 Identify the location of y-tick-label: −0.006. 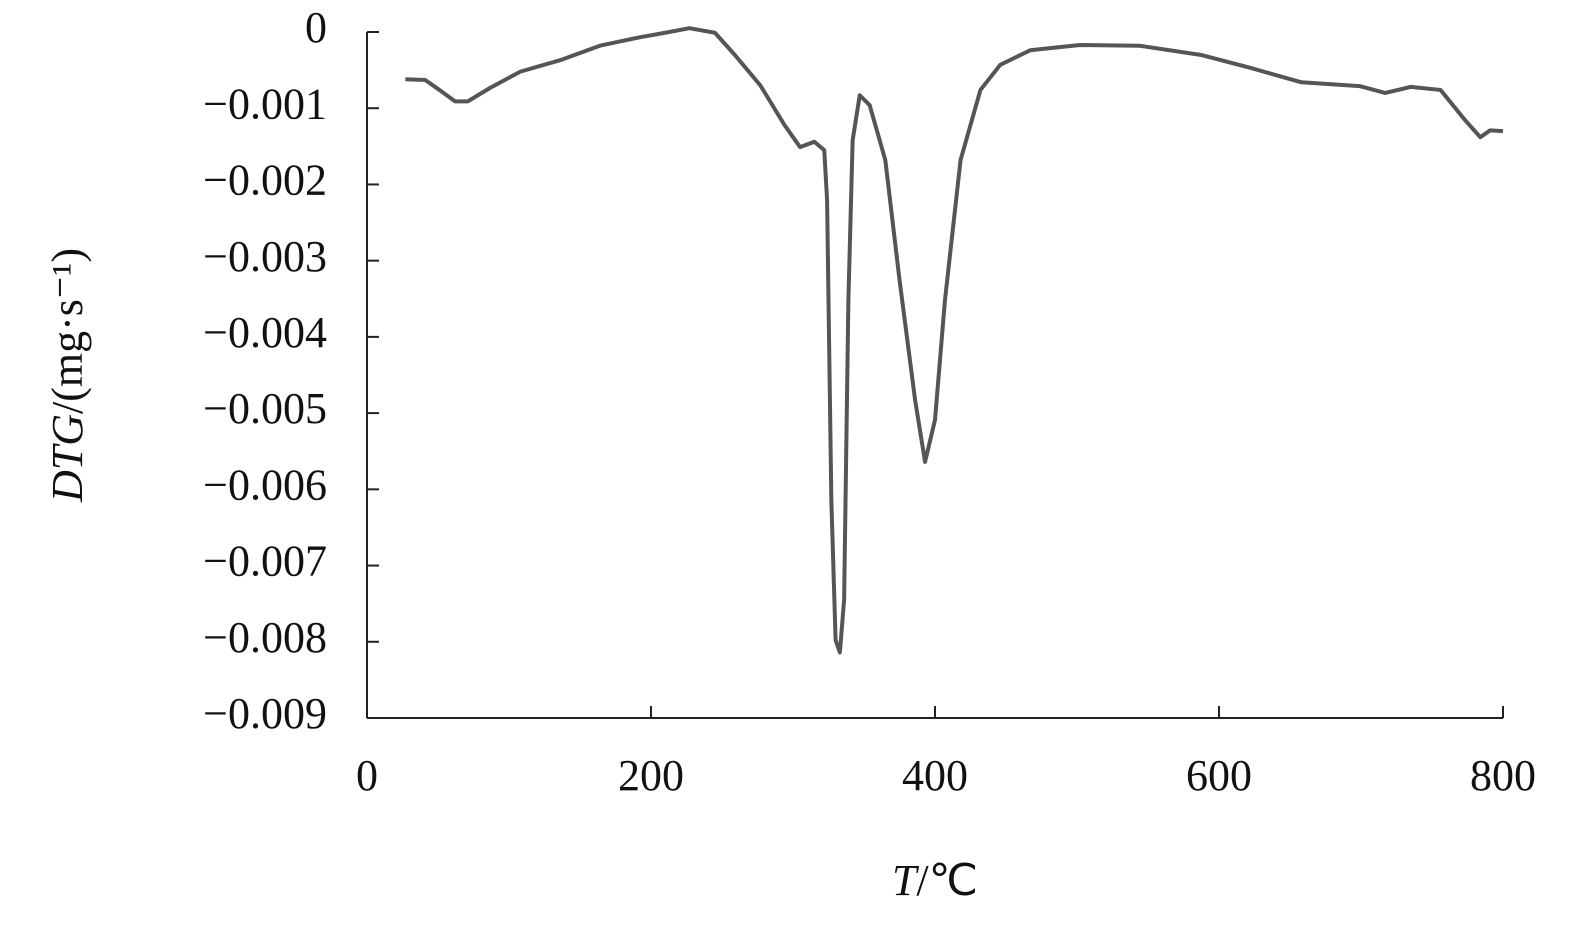
(265, 484).